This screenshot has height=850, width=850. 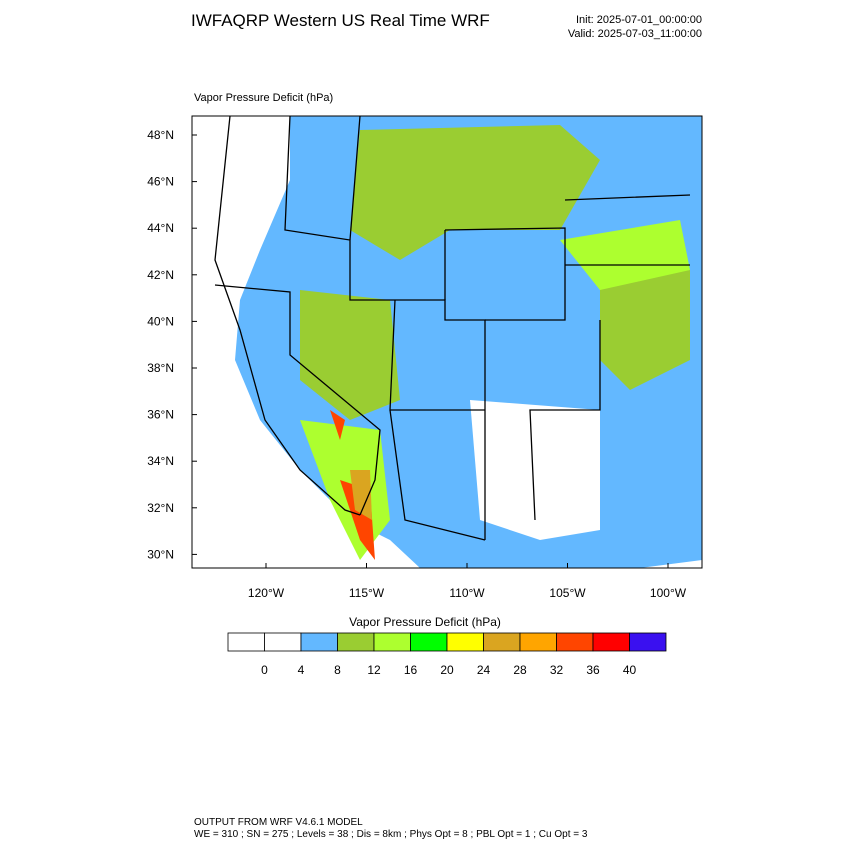 I want to click on lon-label: 100°W, so click(x=668, y=593).